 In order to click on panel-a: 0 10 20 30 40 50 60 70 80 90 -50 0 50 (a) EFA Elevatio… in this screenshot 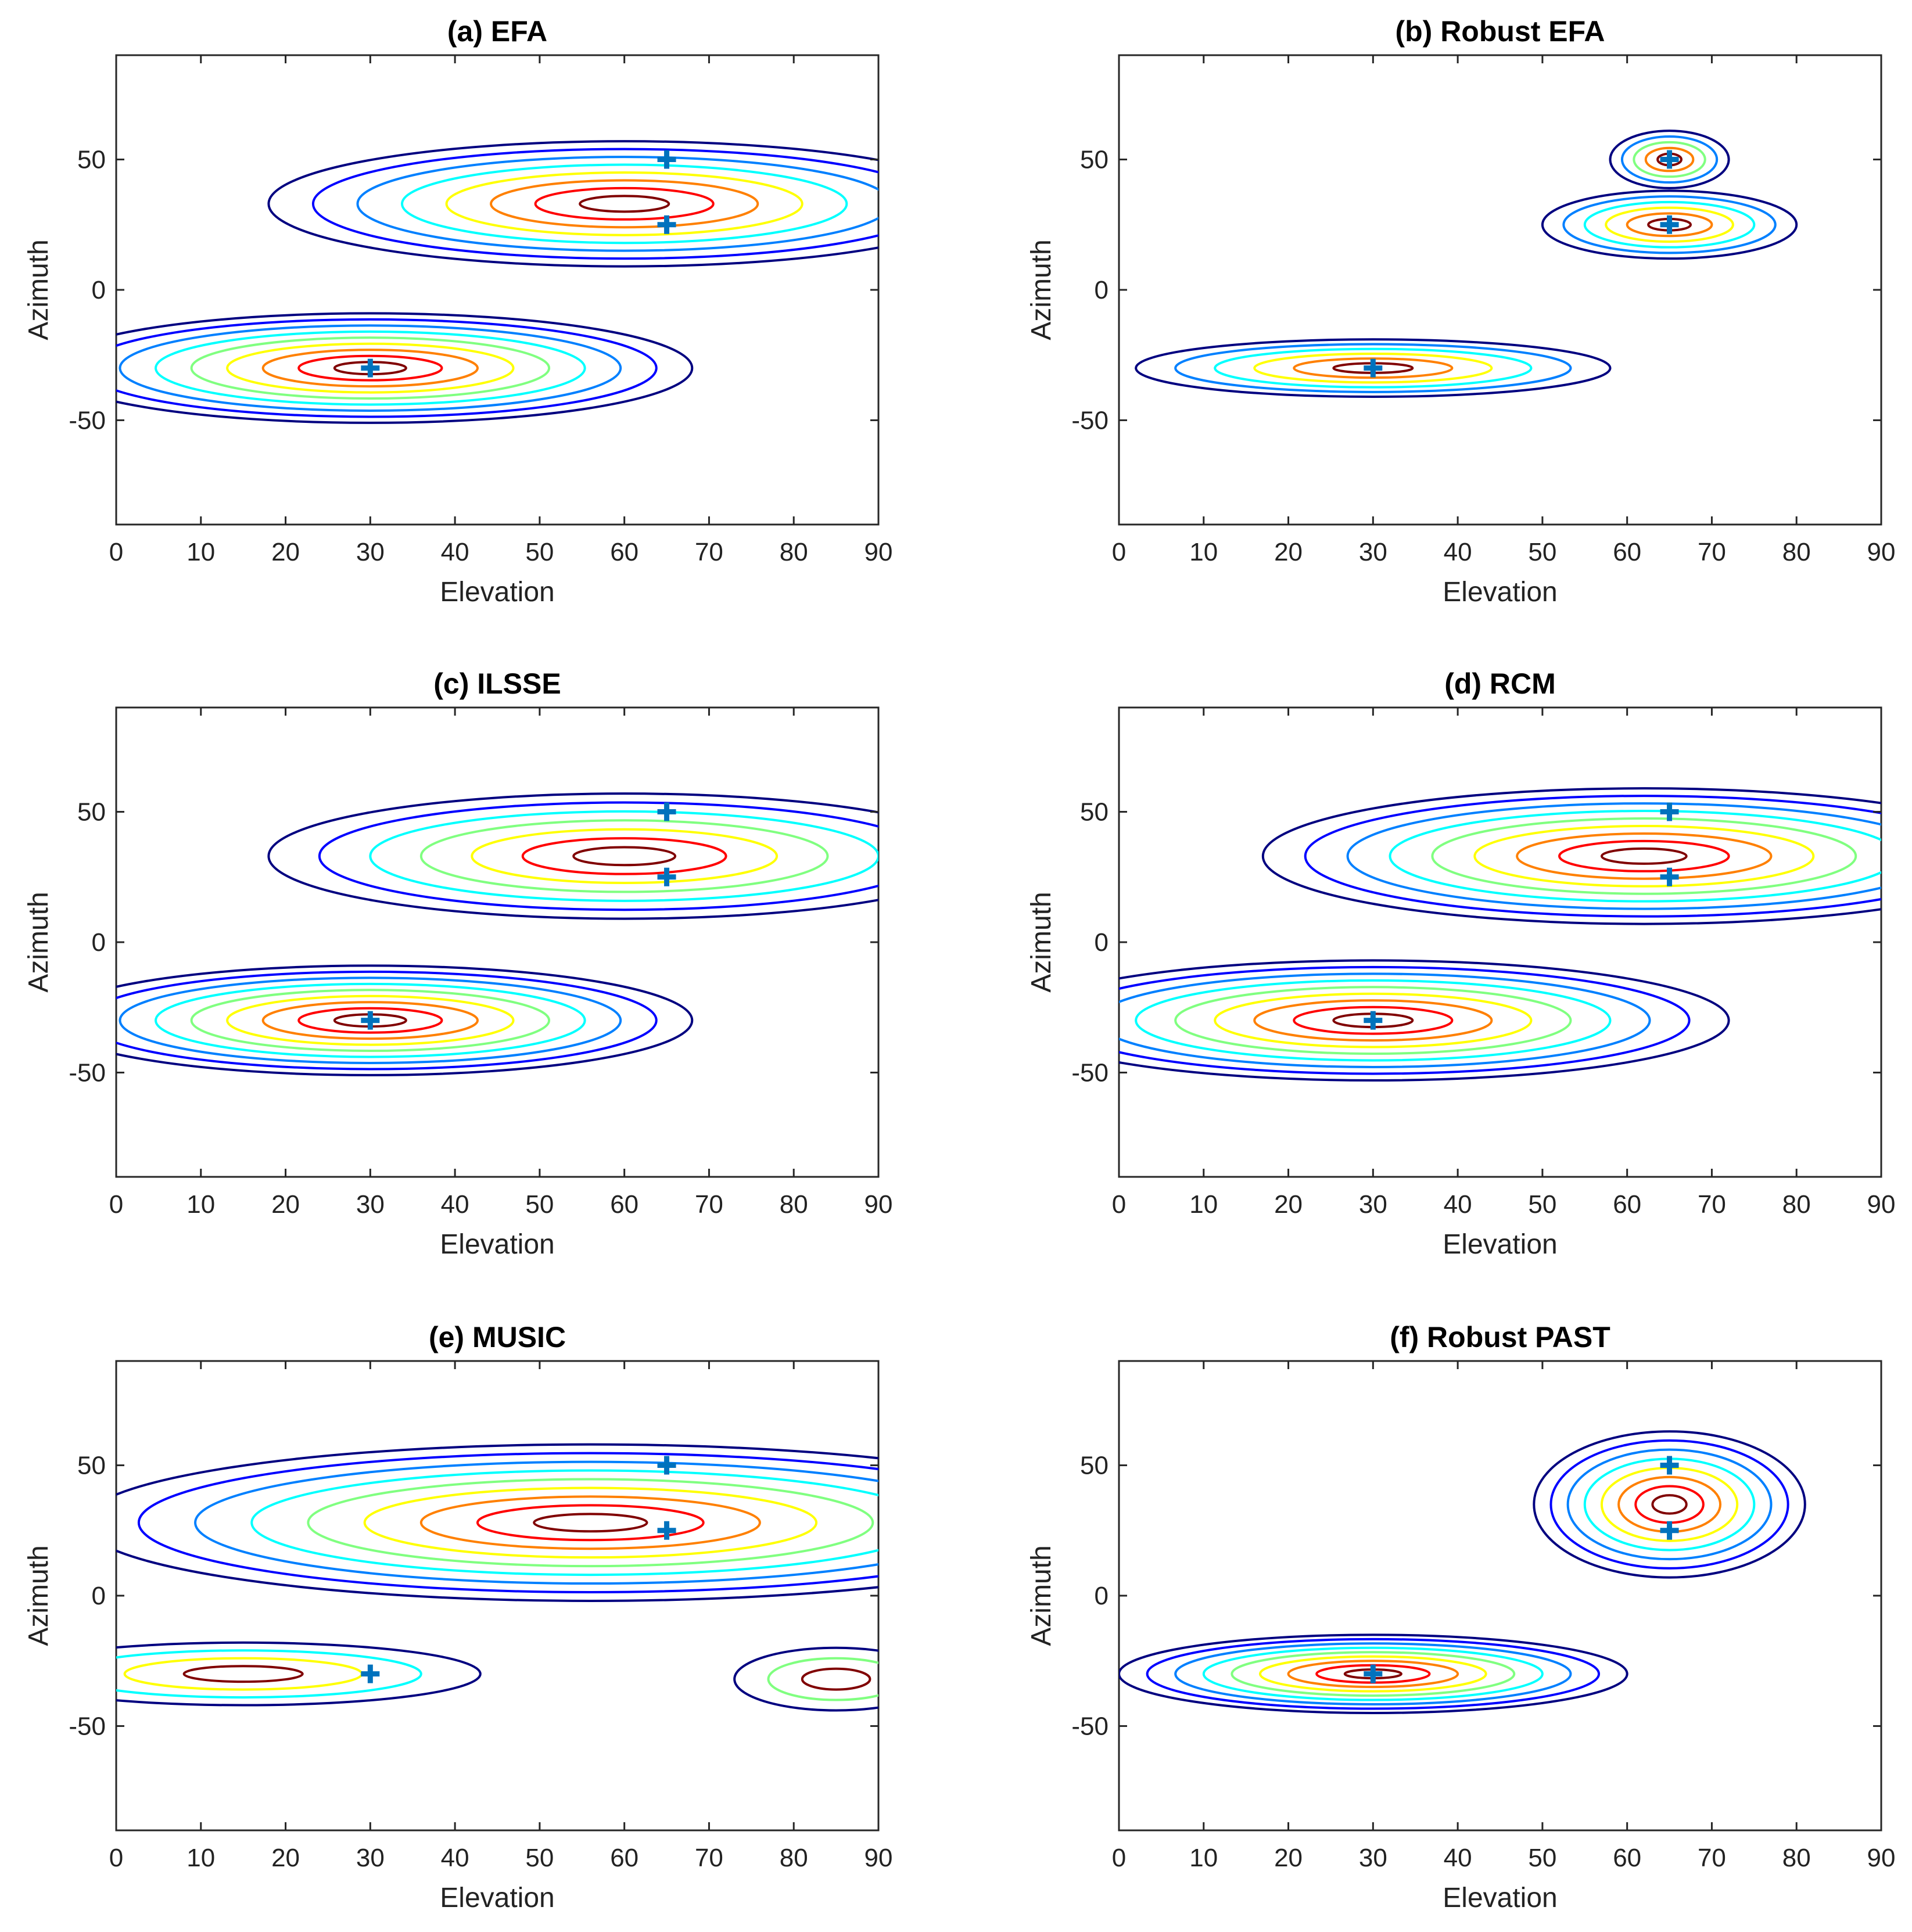, I will do `click(458, 311)`.